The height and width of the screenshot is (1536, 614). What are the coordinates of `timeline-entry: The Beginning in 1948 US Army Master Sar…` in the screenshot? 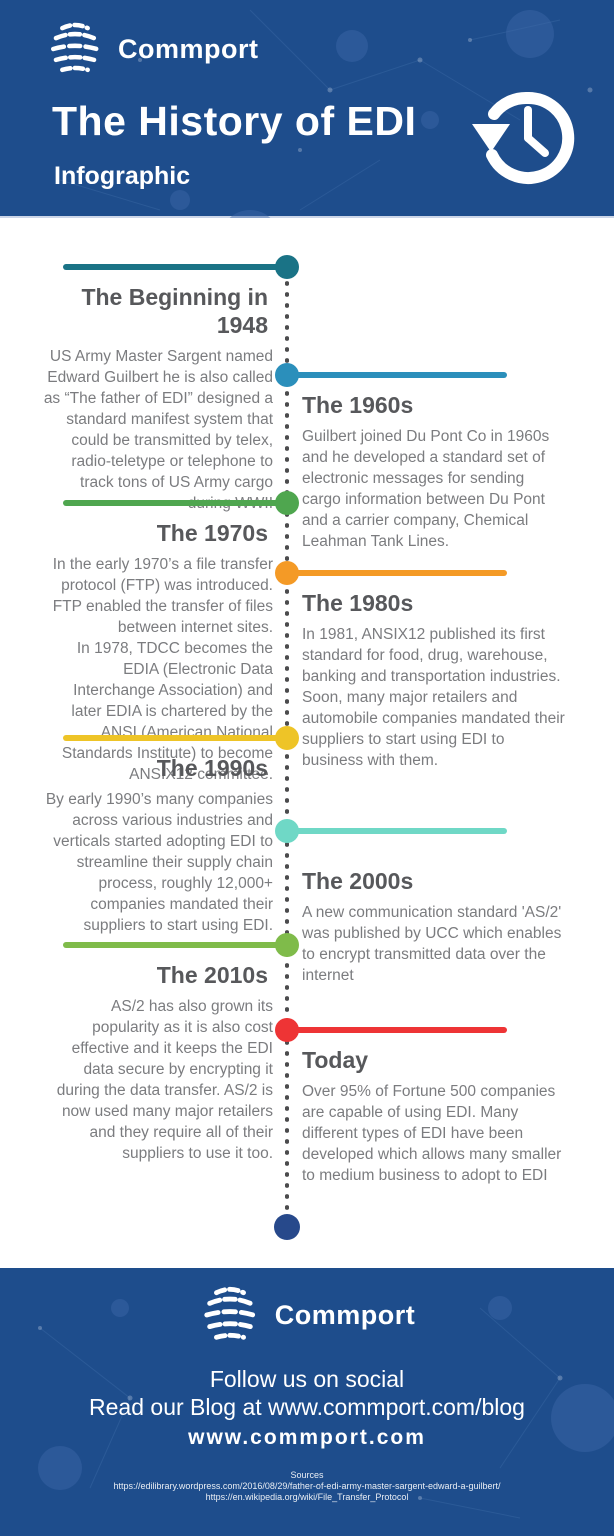 It's located at (168, 384).